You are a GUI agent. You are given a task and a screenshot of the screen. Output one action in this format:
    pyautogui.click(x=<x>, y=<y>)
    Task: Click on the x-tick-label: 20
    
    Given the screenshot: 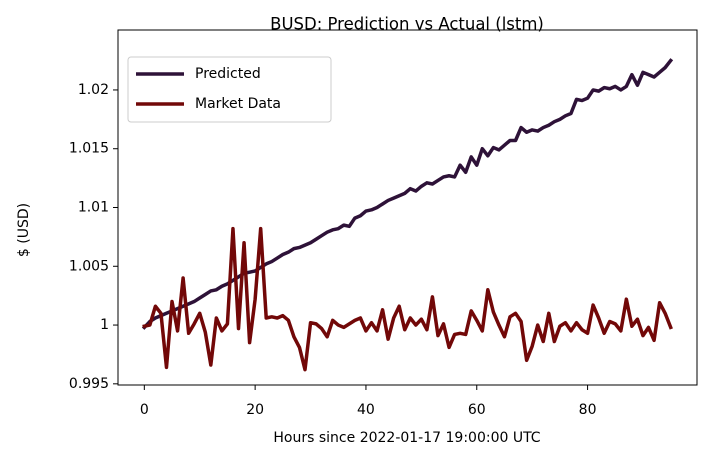 What is the action you would take?
    pyautogui.click(x=255, y=410)
    